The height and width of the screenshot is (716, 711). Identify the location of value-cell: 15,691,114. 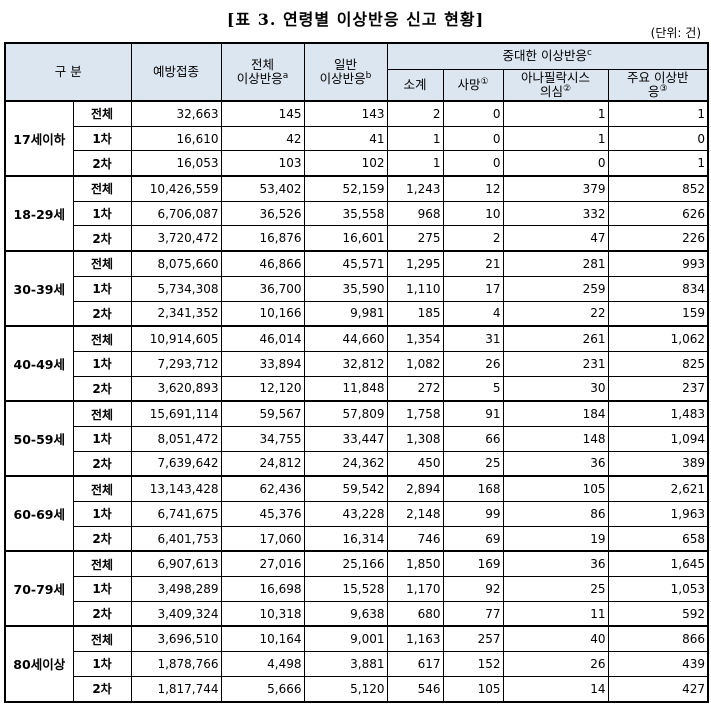
(176, 413).